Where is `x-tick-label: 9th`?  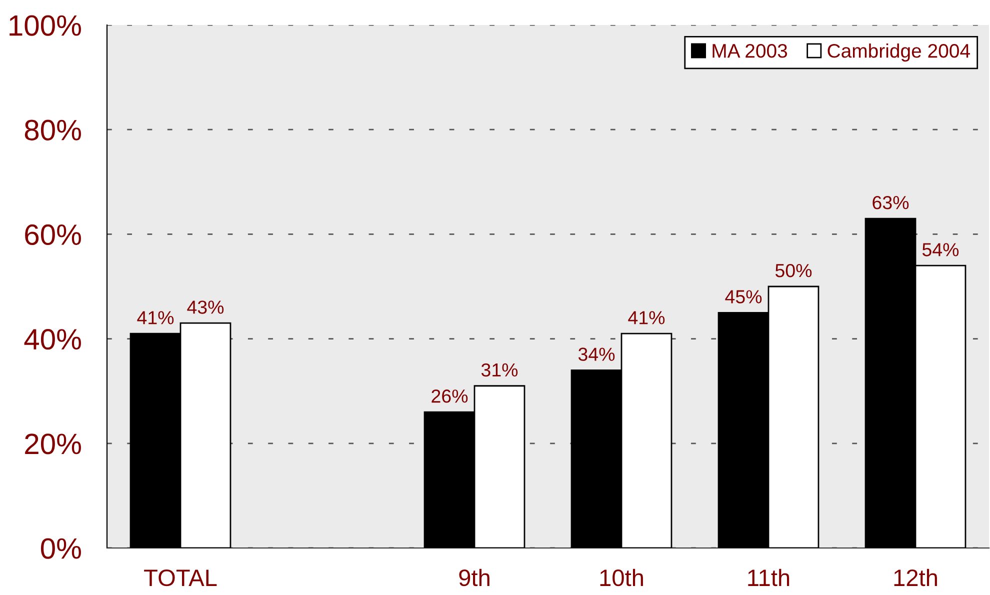
x-tick-label: 9th is located at coordinates (474, 577).